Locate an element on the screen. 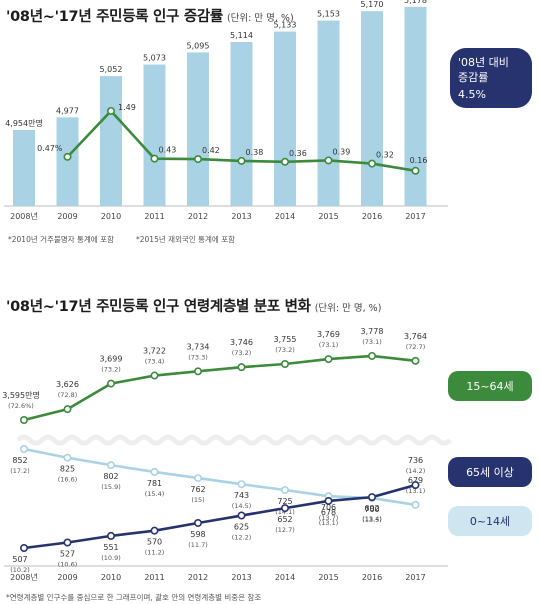 The width and height of the screenshot is (539, 604). bar-2009 is located at coordinates (67, 161).